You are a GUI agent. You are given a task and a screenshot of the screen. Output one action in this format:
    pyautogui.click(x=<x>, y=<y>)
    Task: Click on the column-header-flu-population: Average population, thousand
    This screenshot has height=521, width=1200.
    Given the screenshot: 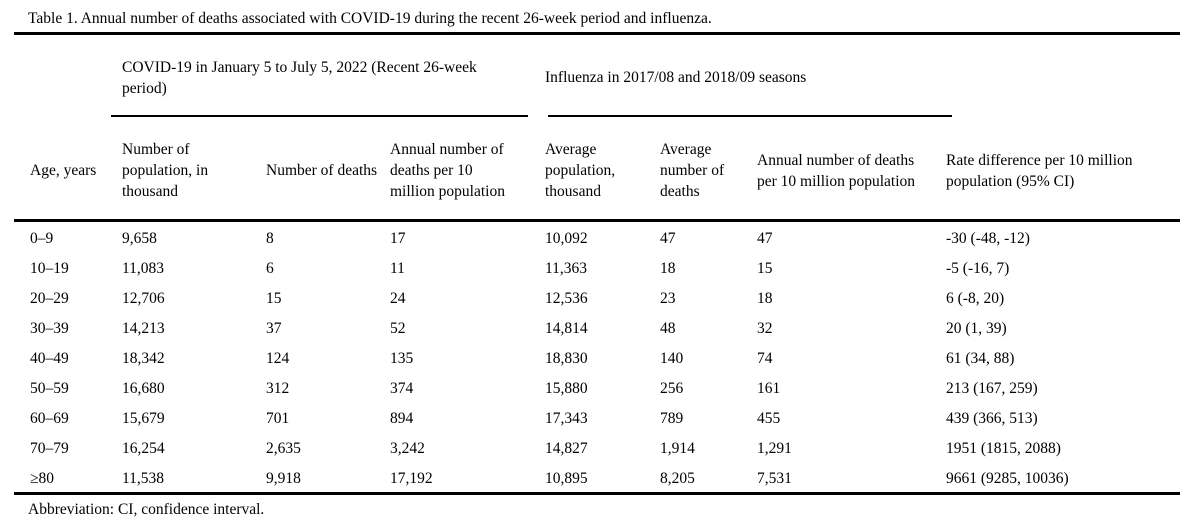 What is the action you would take?
    pyautogui.click(x=580, y=170)
    